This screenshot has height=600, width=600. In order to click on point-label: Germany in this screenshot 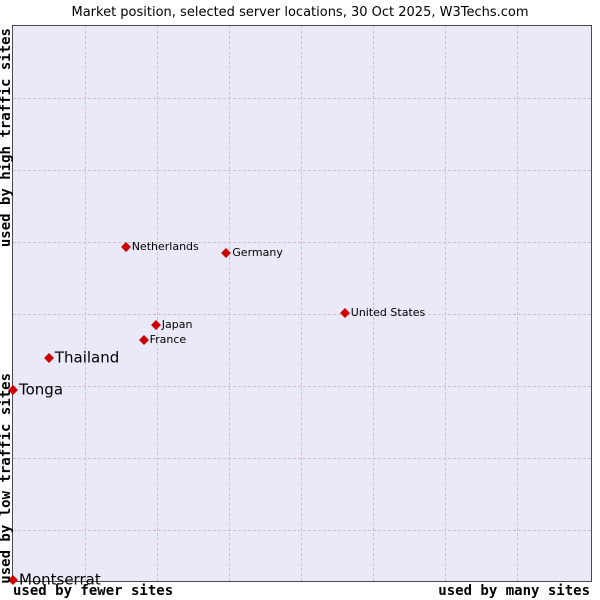, I will do `click(257, 252)`.